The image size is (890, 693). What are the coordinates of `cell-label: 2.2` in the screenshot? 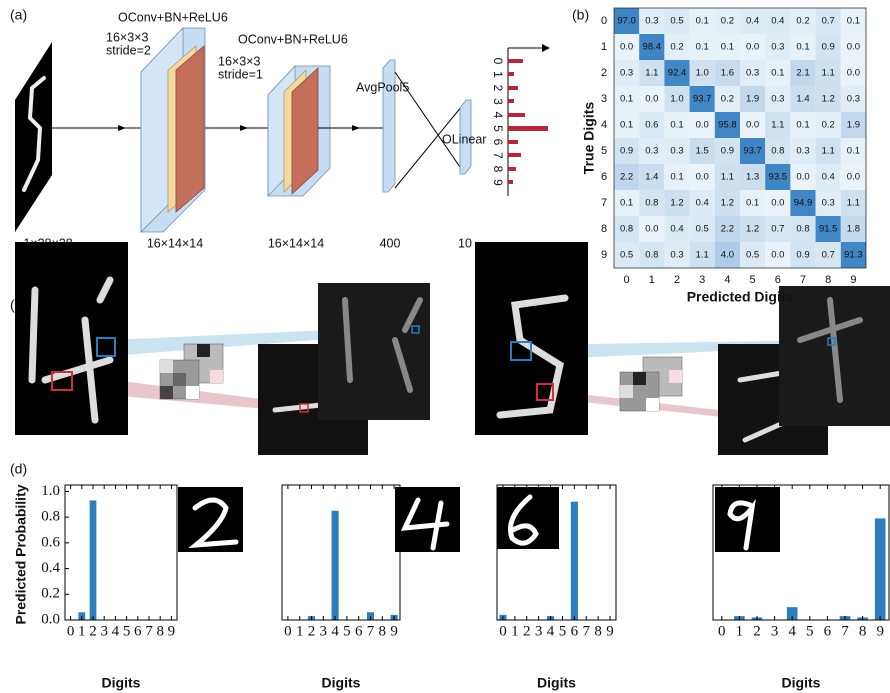 It's located at (727, 229).